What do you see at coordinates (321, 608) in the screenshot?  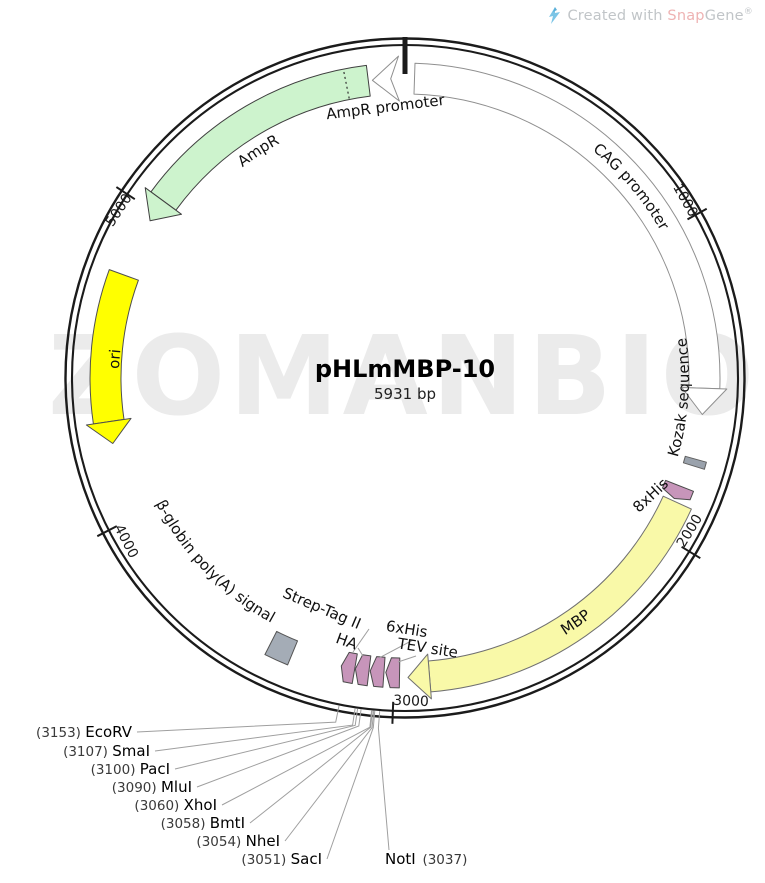 I see `feature-label-strep-tag-ii: Strep-Tag II` at bounding box center [321, 608].